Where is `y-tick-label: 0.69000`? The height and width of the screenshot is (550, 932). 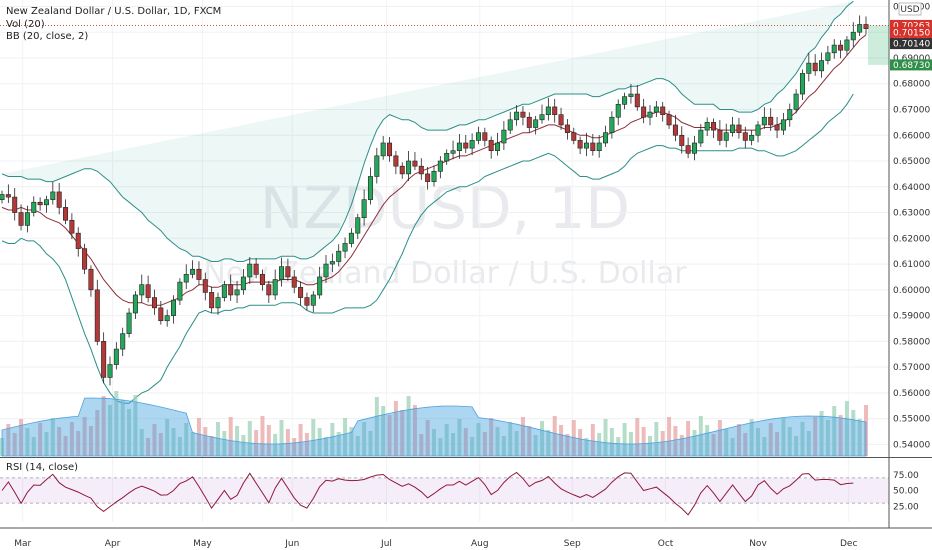 y-tick-label: 0.69000 is located at coordinates (911, 59).